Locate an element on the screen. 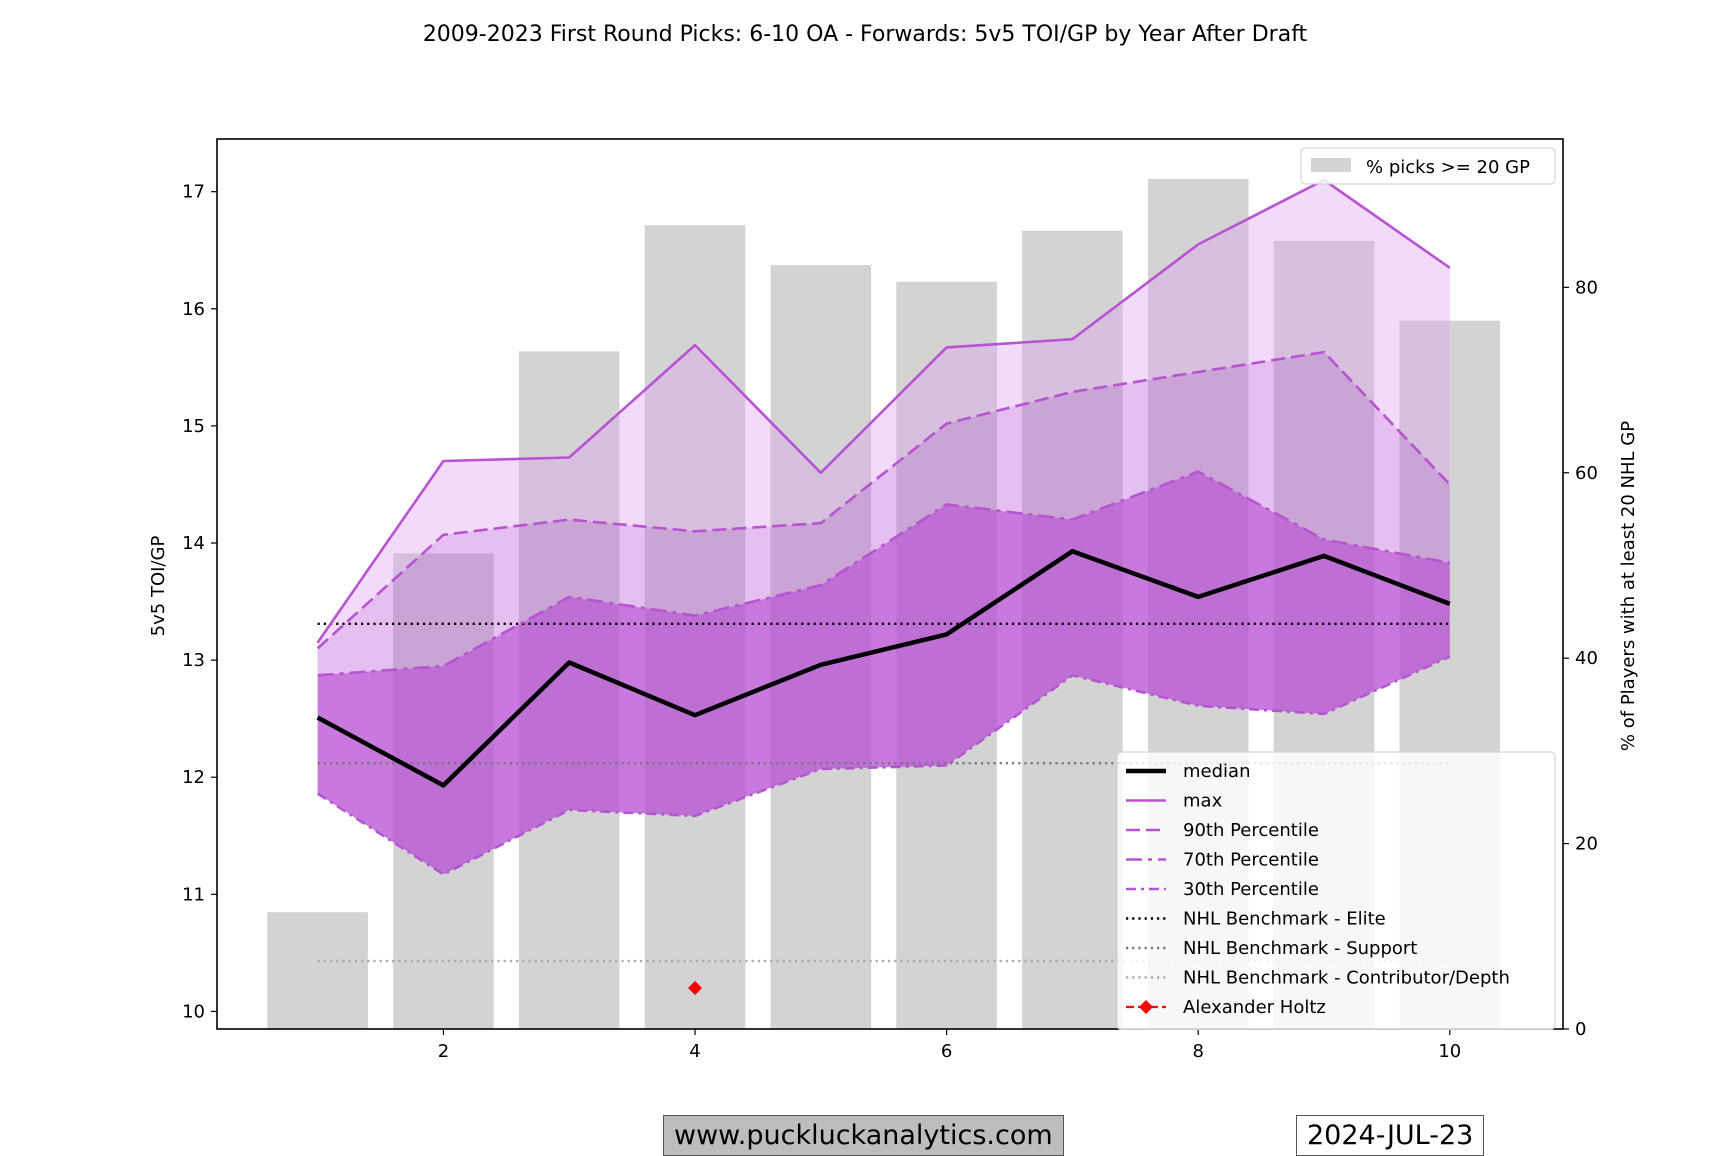  legend-label-30th-percentile: 30th Percentile is located at coordinates (1251, 889).